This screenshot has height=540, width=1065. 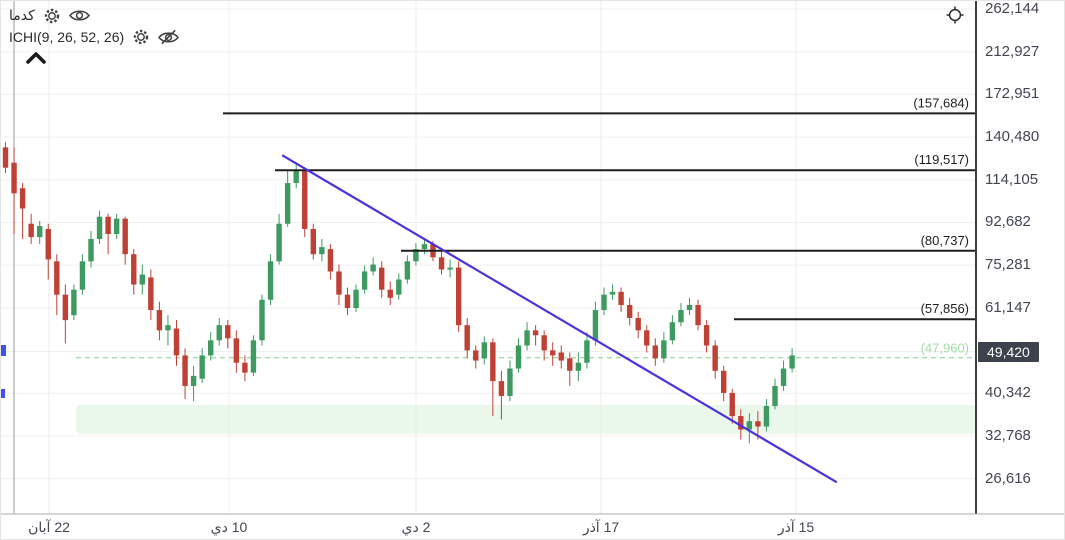 What do you see at coordinates (1012, 51) in the screenshot?
I see `y-axis-tick-label: 212,927` at bounding box center [1012, 51].